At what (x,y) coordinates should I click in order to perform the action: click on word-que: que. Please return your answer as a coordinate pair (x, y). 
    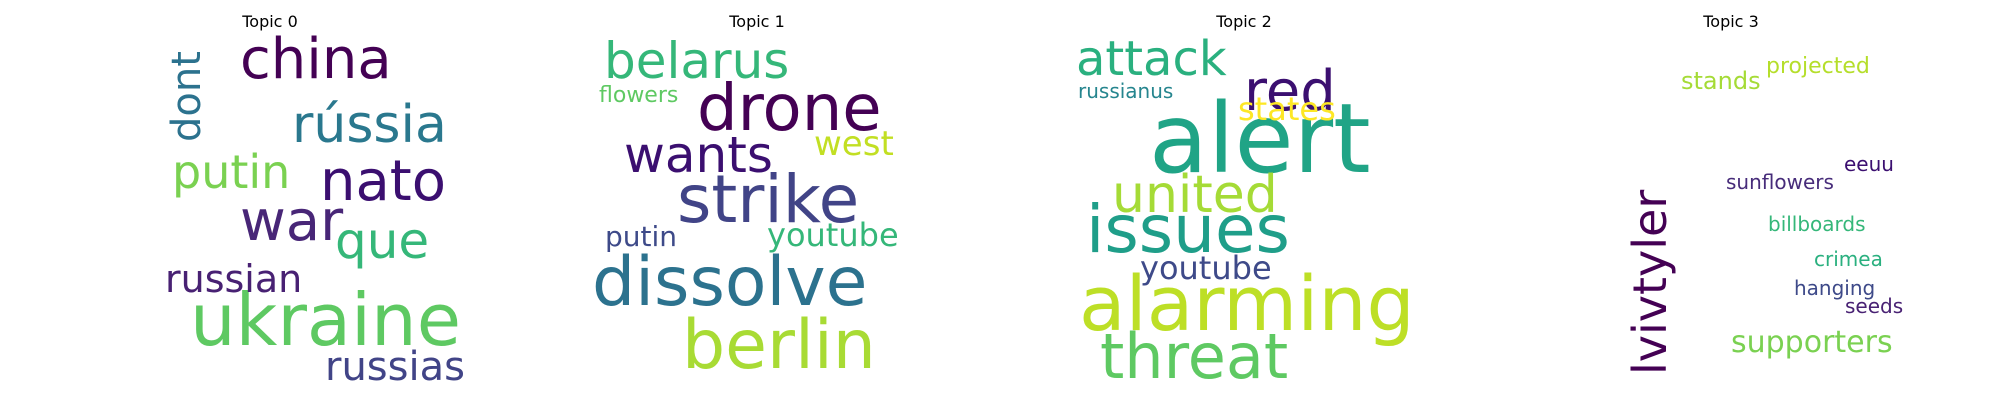
    Looking at the image, I should click on (382, 241).